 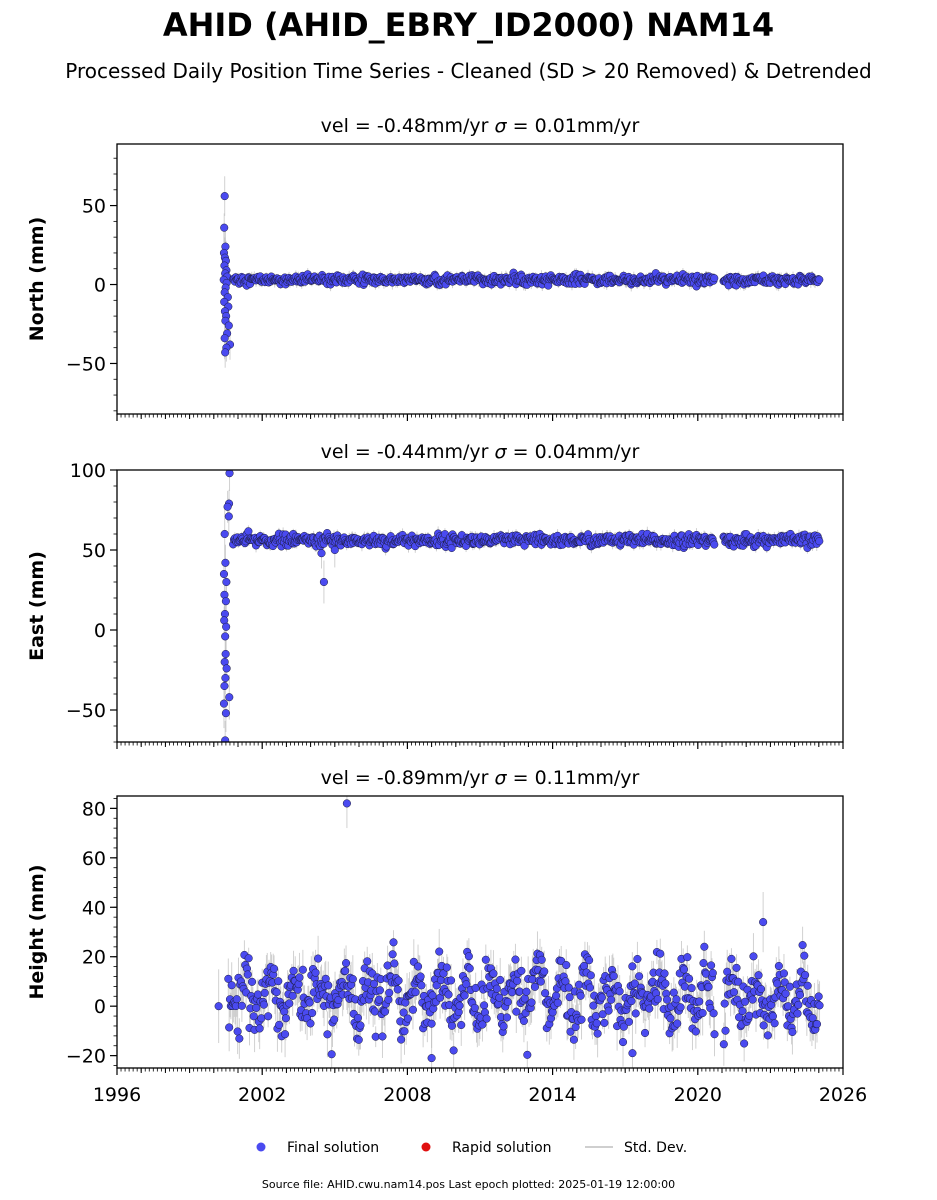 What do you see at coordinates (408, 778) in the screenshot?
I see `panel-title-velocity: vel = -0.89mm/yr` at bounding box center [408, 778].